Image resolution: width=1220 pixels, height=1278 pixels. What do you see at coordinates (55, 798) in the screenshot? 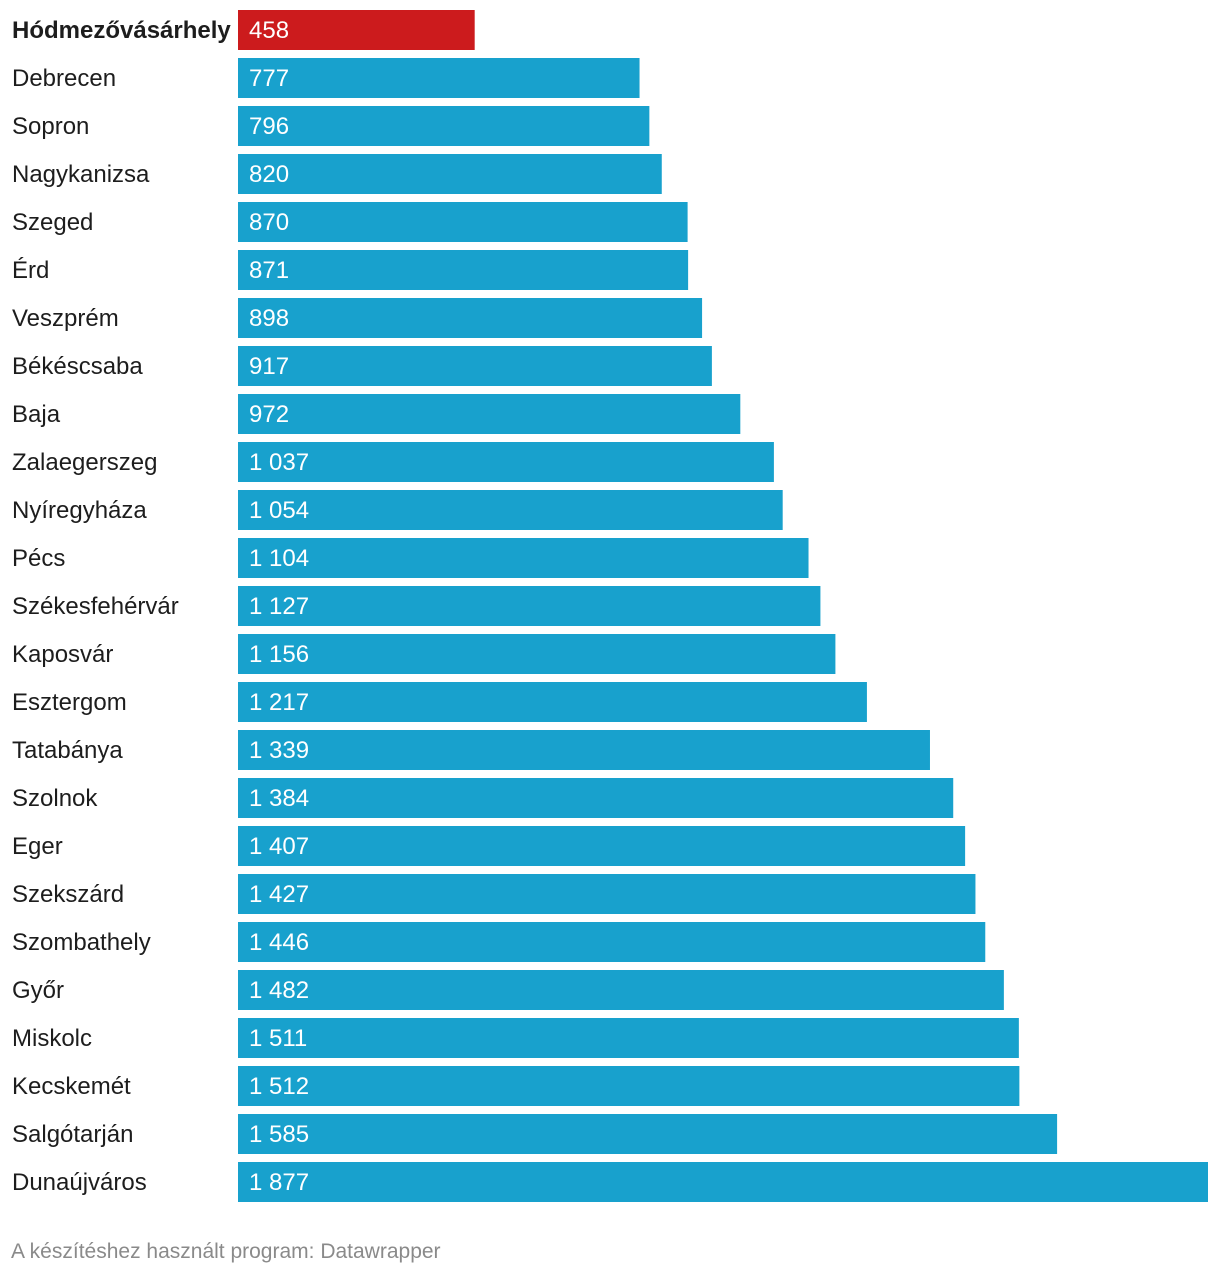
I see `category-label: Szolnok` at bounding box center [55, 798].